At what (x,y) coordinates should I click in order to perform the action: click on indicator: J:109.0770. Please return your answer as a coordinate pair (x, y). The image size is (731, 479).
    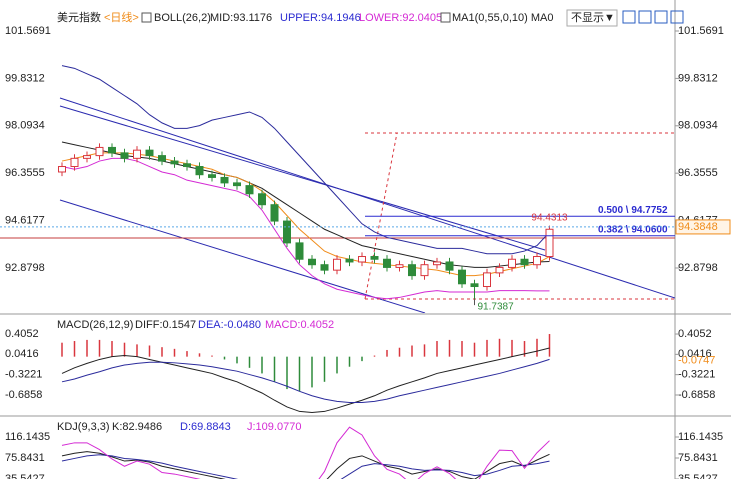
    Looking at the image, I should click on (274, 427).